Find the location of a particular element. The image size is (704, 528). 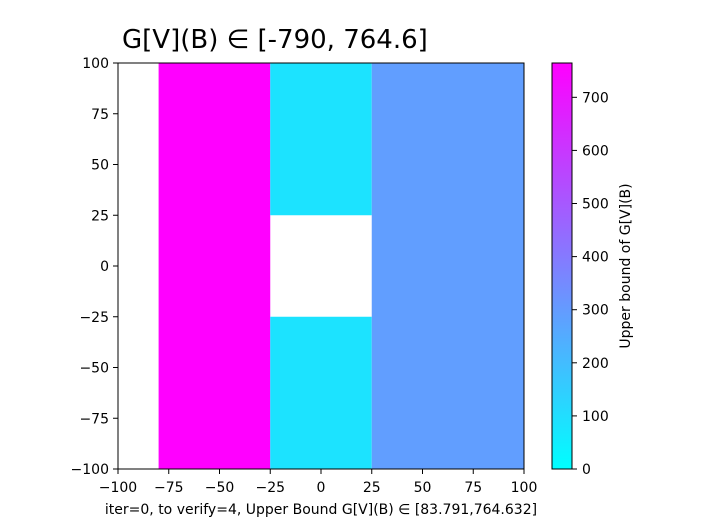

x-axis: −100 −75 −50 −25 0 25 50 75 100 is located at coordinates (318, 482).